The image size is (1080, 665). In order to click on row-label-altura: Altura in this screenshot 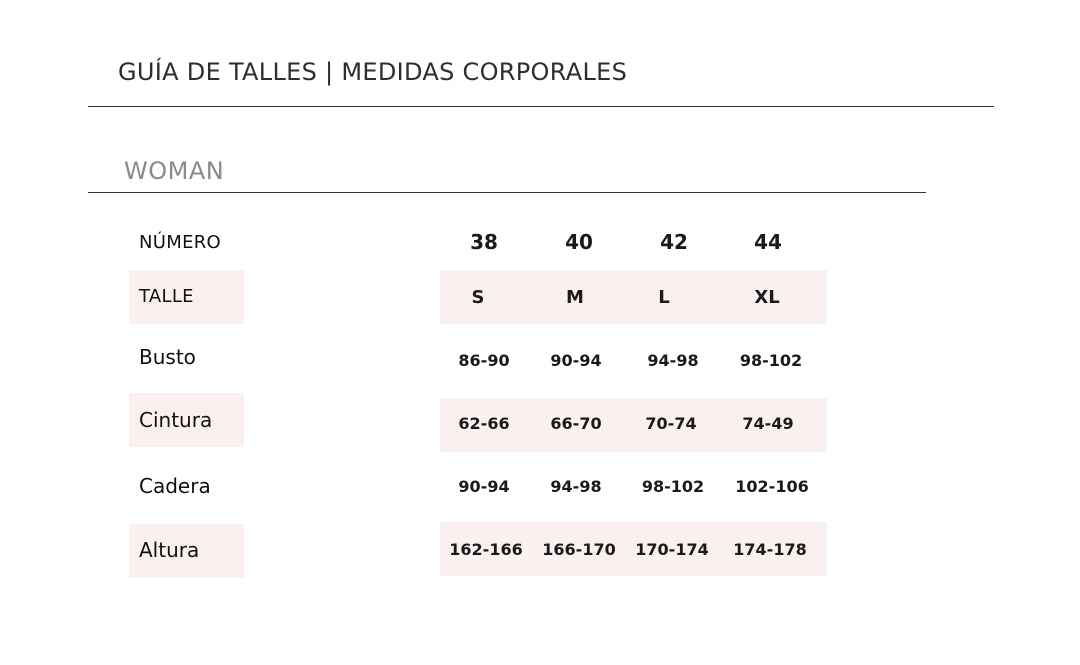, I will do `click(169, 550)`.